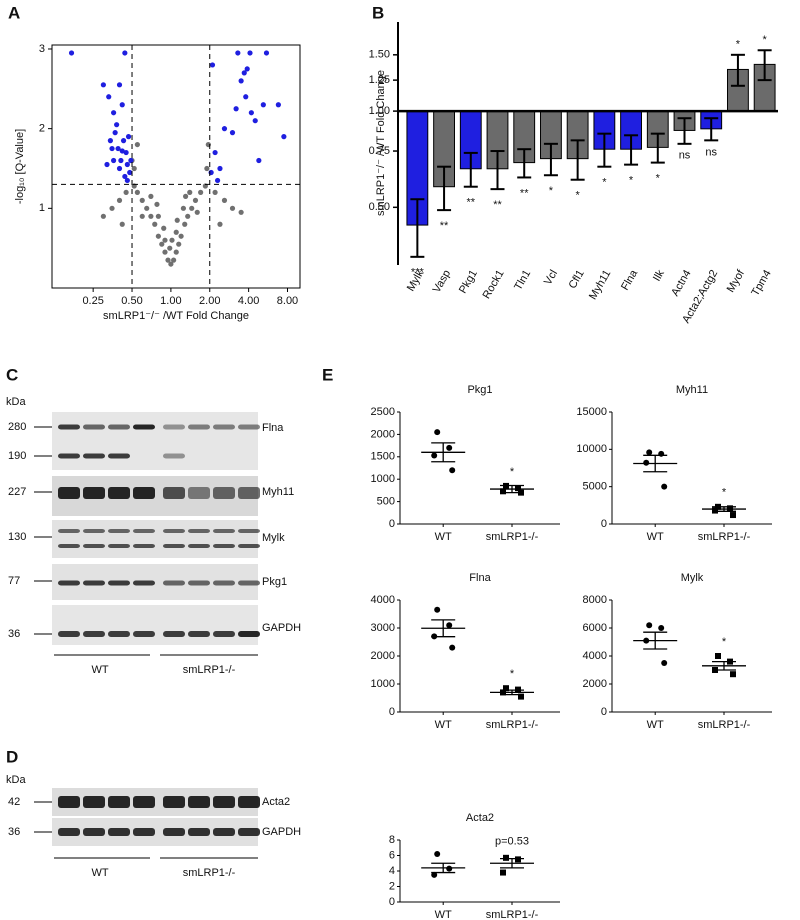 This screenshot has width=800, height=920. Describe the element at coordinates (17, 492) in the screenshot. I see `kda-marker: 227` at that location.